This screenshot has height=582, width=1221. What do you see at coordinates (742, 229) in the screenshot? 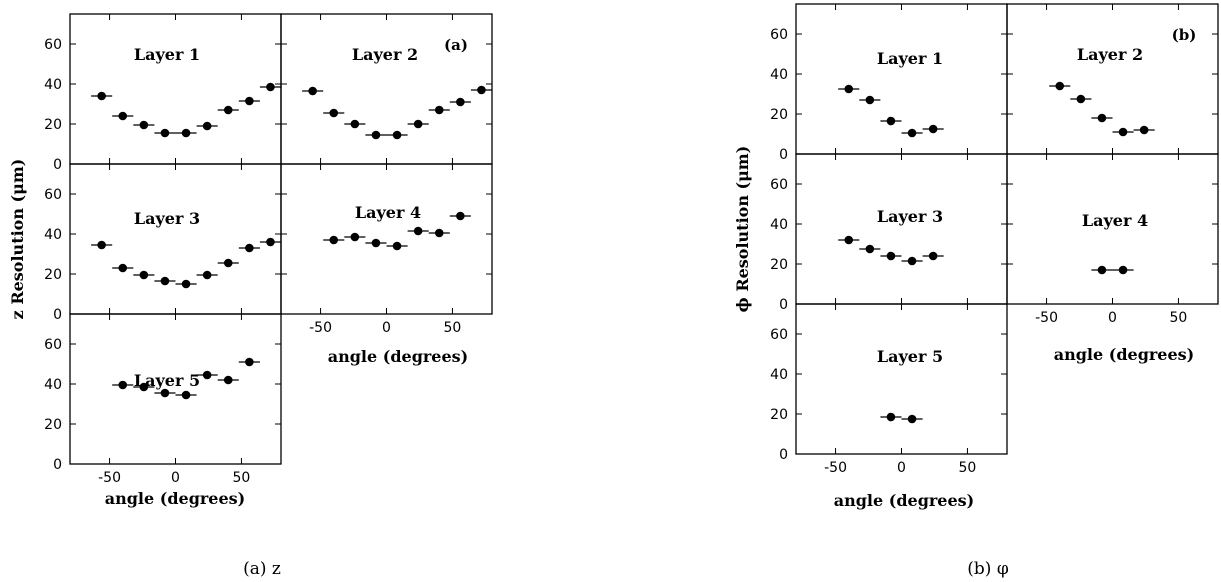
I see `y-axis-title-b: ϕ Resolution (μm)` at bounding box center [742, 229].